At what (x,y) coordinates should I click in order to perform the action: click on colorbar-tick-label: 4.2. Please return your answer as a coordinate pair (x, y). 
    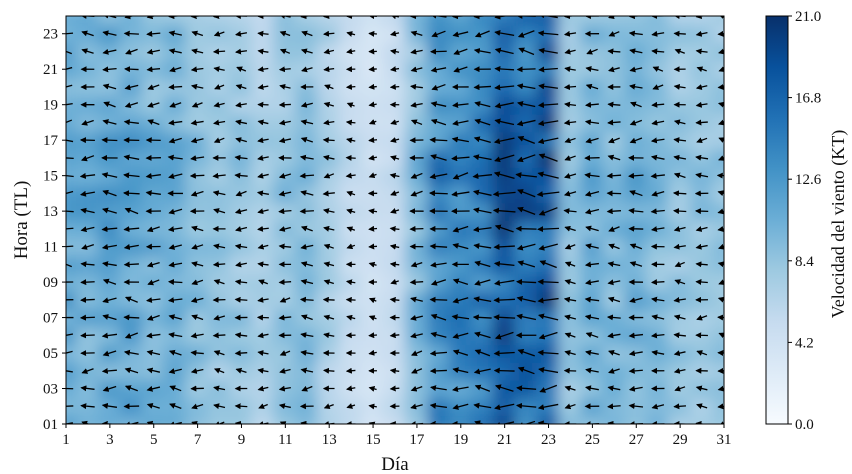
    Looking at the image, I should click on (804, 343).